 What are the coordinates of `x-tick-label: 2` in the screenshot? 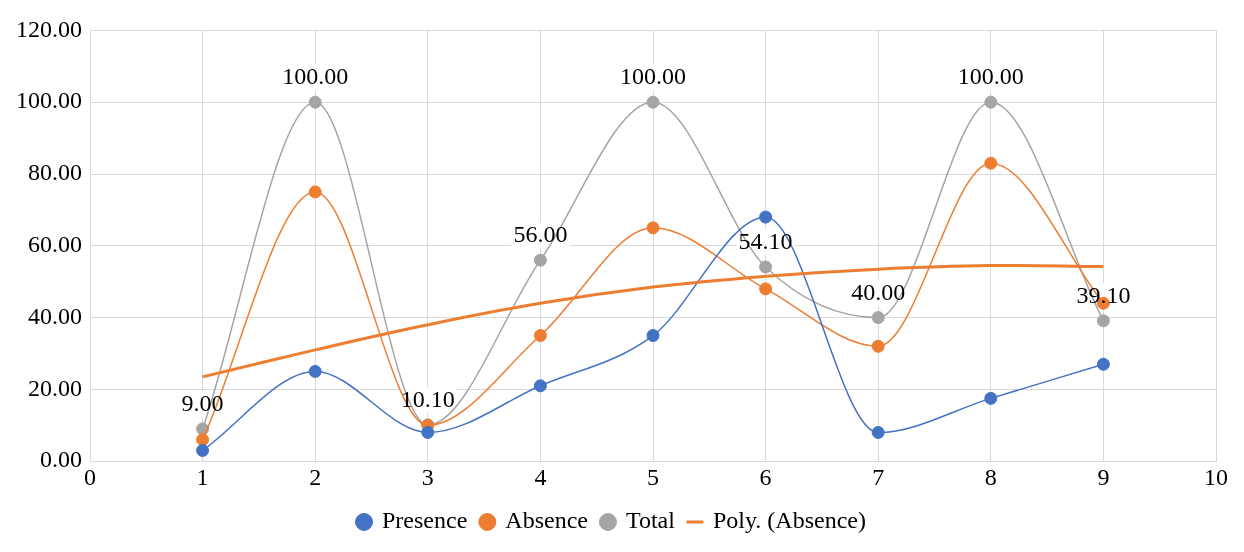 It's located at (315, 476).